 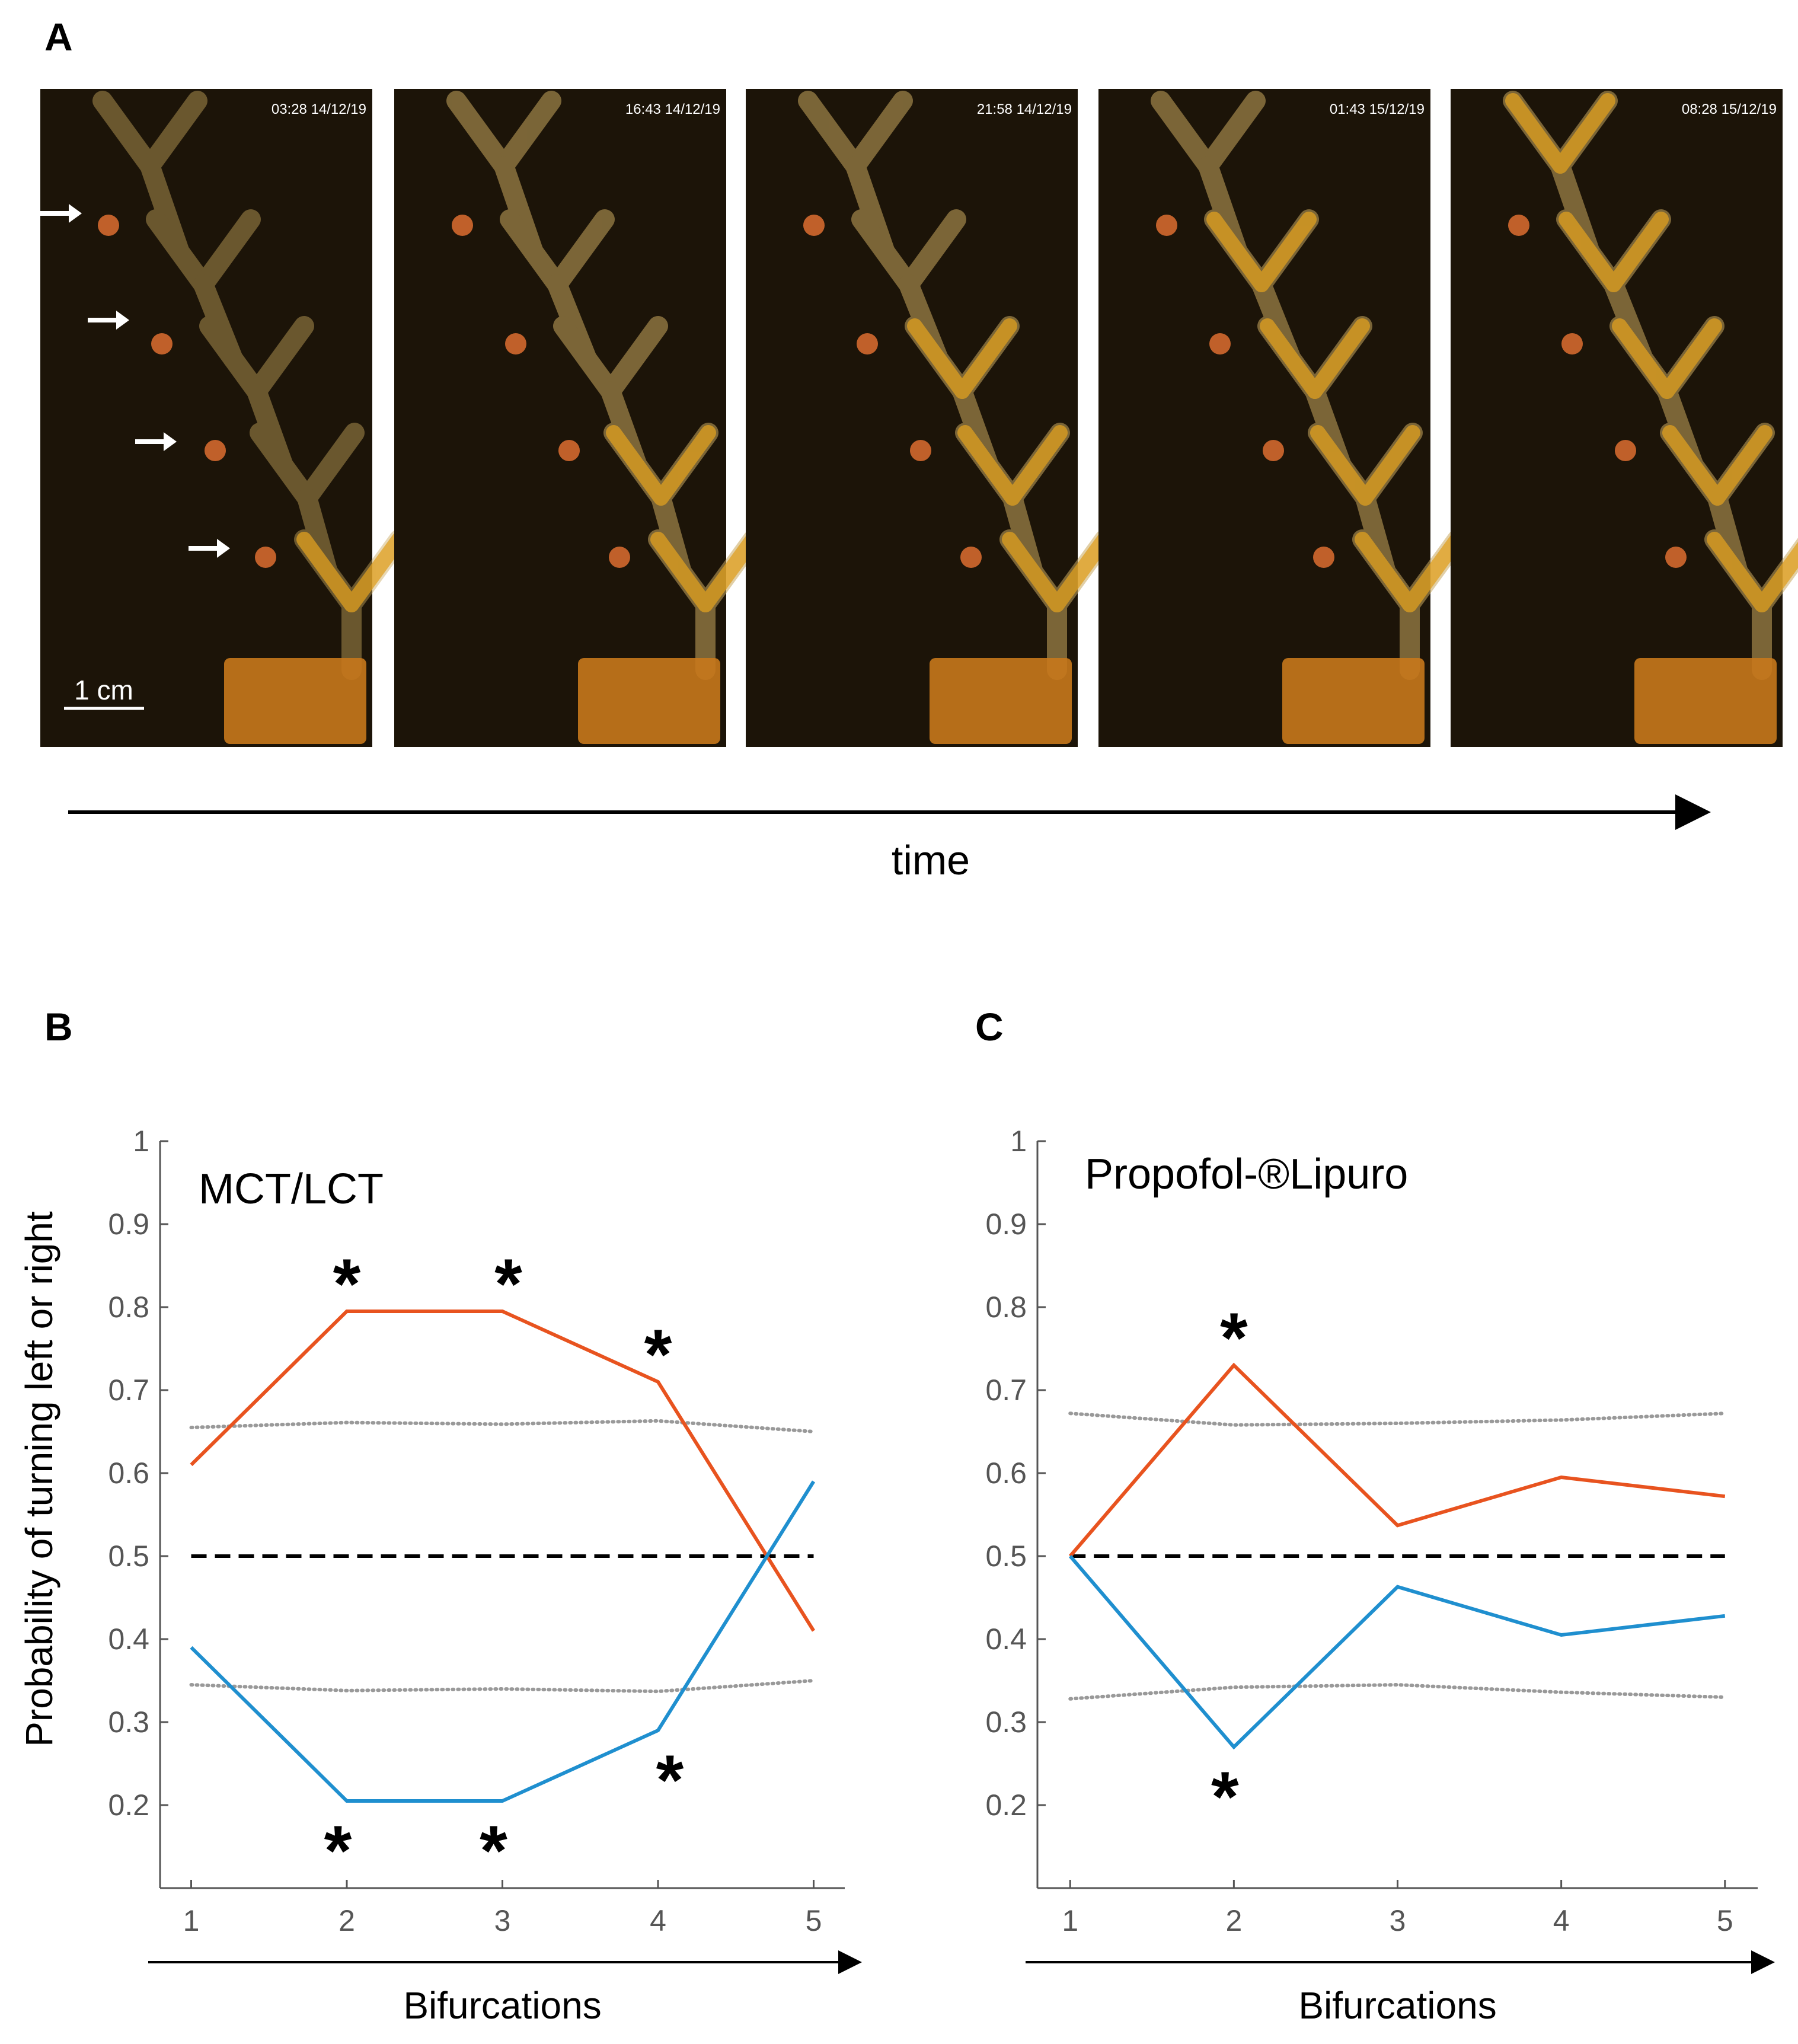 What do you see at coordinates (103, 690) in the screenshot?
I see `scale-bar-label: 1 cm` at bounding box center [103, 690].